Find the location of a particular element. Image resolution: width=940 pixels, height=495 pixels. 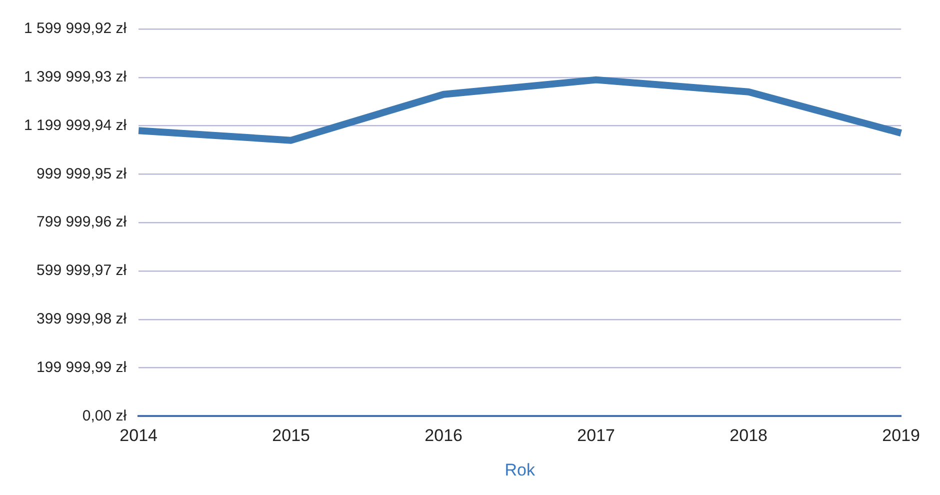

y-tick-label: 1 599 999,92 zł is located at coordinates (76, 29).